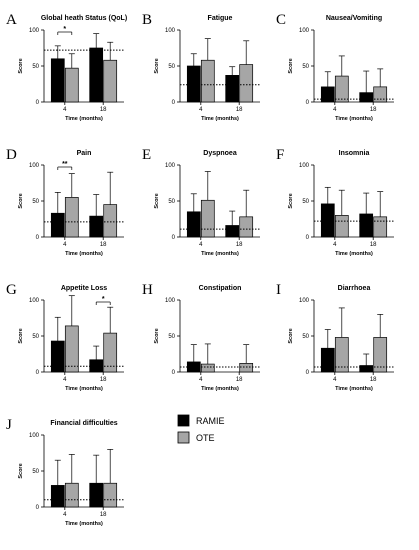  What do you see at coordinates (210, 421) in the screenshot?
I see `legend-label-ramie: RAMIE` at bounding box center [210, 421].